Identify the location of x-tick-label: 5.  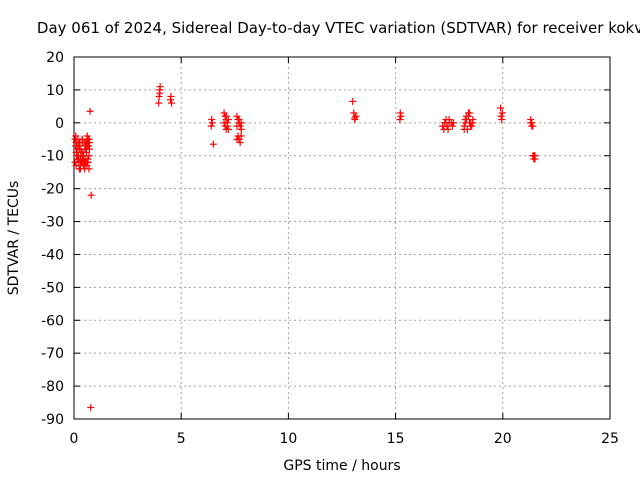
(181, 439).